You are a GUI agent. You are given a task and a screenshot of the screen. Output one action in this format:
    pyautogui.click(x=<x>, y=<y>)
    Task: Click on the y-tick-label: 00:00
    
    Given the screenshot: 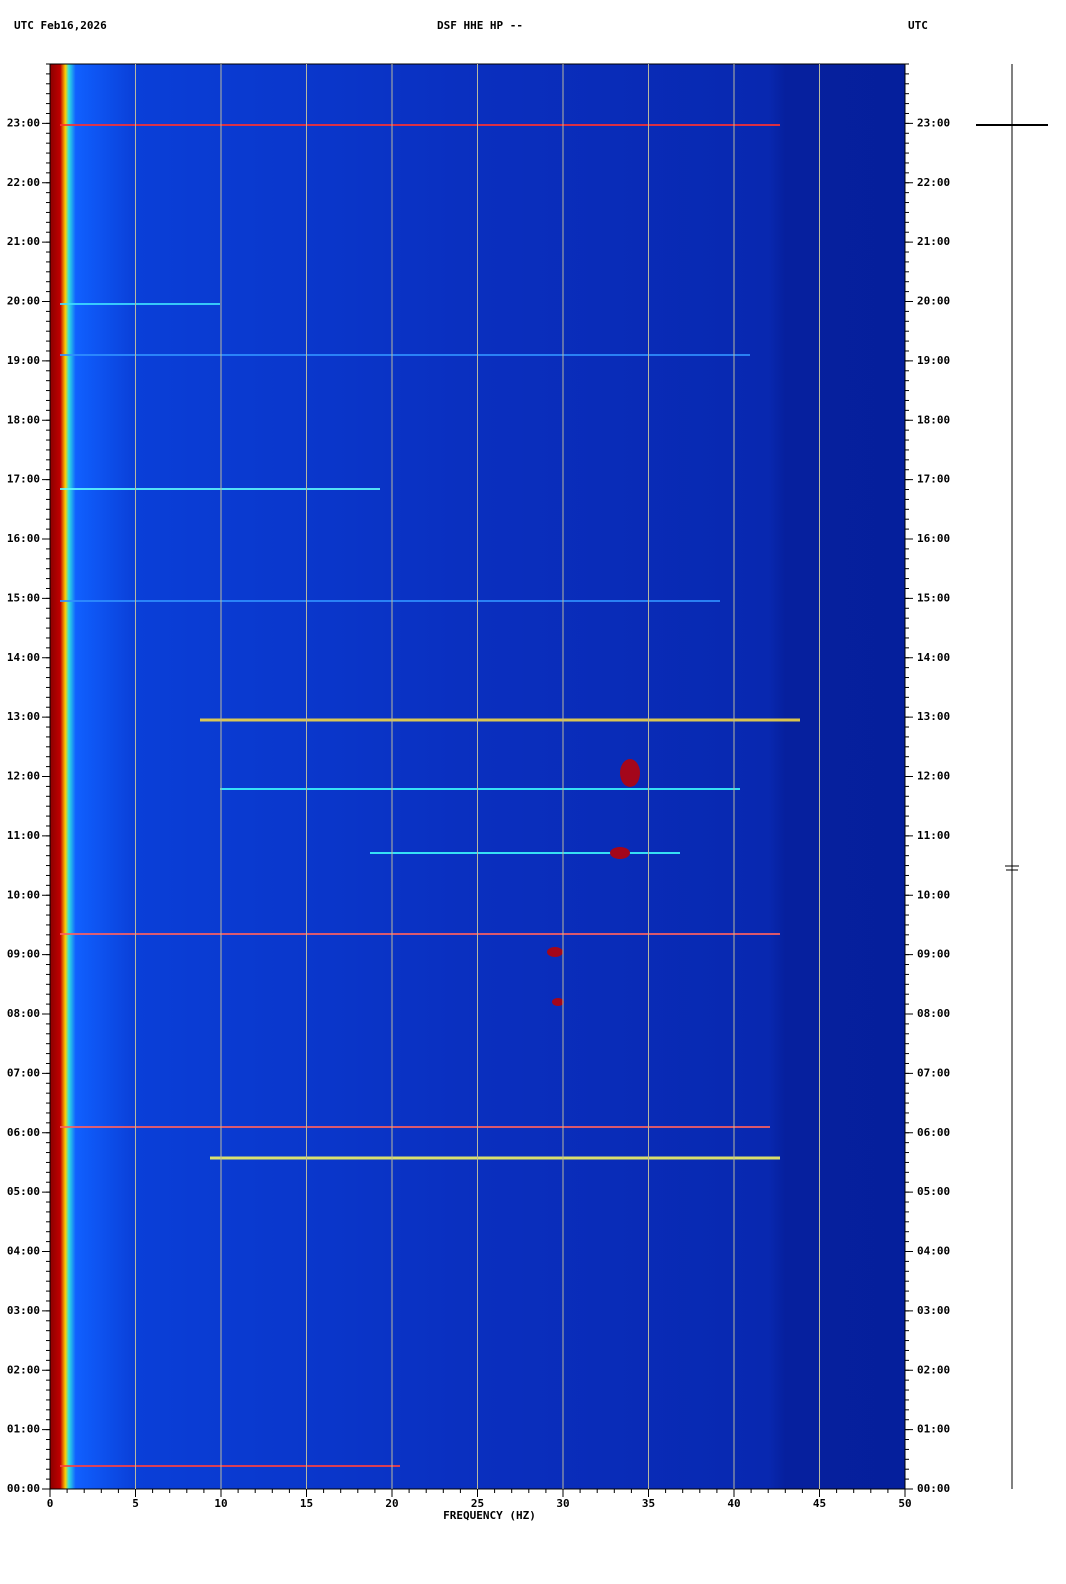 What is the action you would take?
    pyautogui.click(x=23, y=1488)
    